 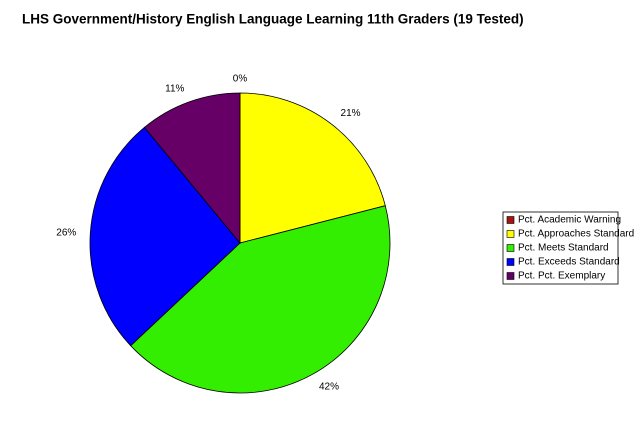 I want to click on data-label: 11%, so click(x=174, y=88).